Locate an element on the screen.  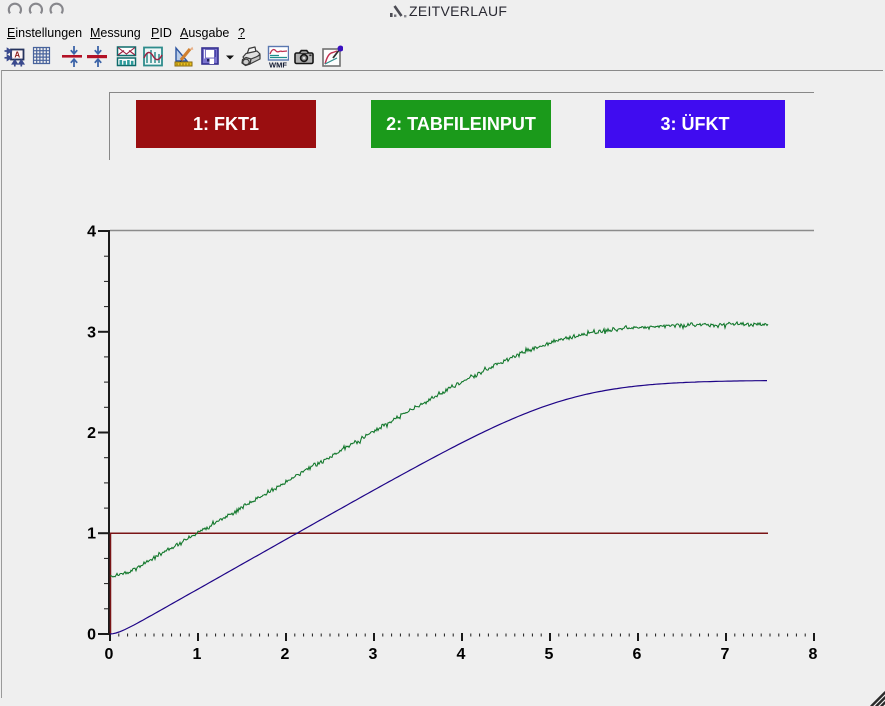
svg-text: 5 is located at coordinates (549, 654).